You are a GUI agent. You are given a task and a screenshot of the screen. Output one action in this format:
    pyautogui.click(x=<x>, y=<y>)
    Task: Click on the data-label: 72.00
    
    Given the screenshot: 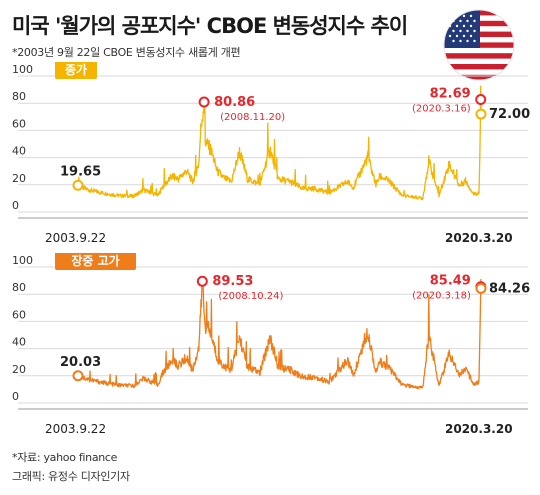 What is the action you would take?
    pyautogui.click(x=509, y=114)
    